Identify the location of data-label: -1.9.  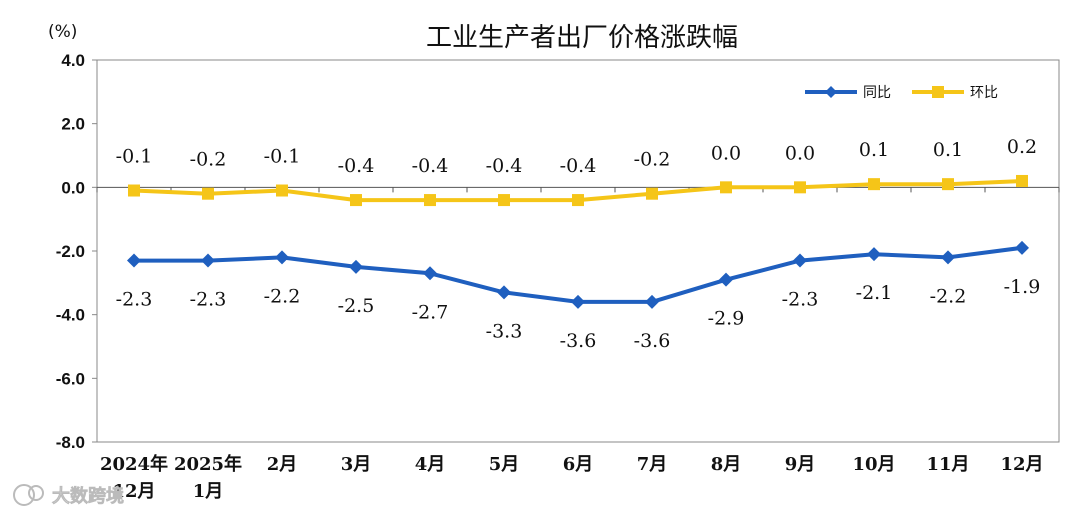
(1022, 287).